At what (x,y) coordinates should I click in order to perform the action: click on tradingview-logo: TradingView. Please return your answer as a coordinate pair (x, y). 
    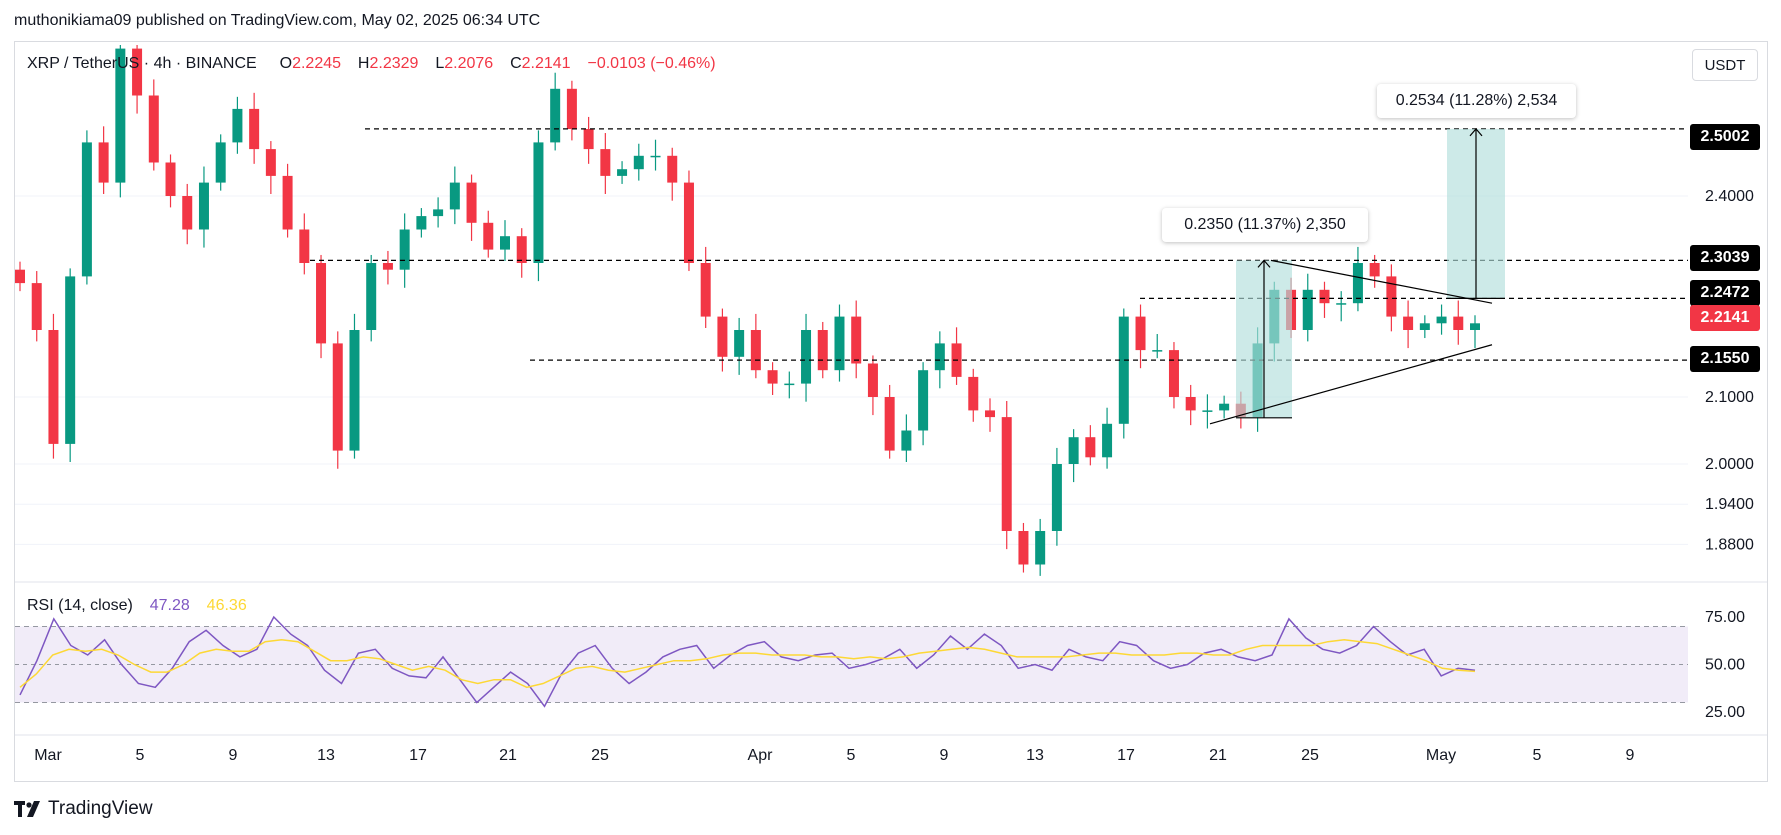
    Looking at the image, I should click on (83, 809).